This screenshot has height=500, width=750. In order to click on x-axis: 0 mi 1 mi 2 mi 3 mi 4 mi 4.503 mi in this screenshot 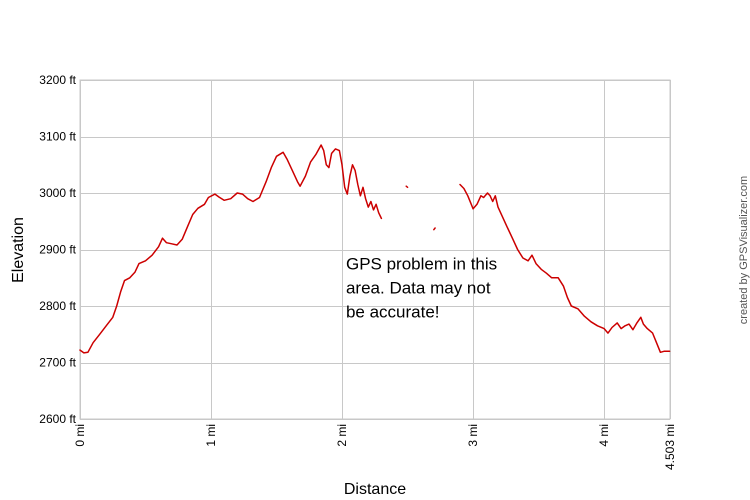, I will do `click(375, 447)`.